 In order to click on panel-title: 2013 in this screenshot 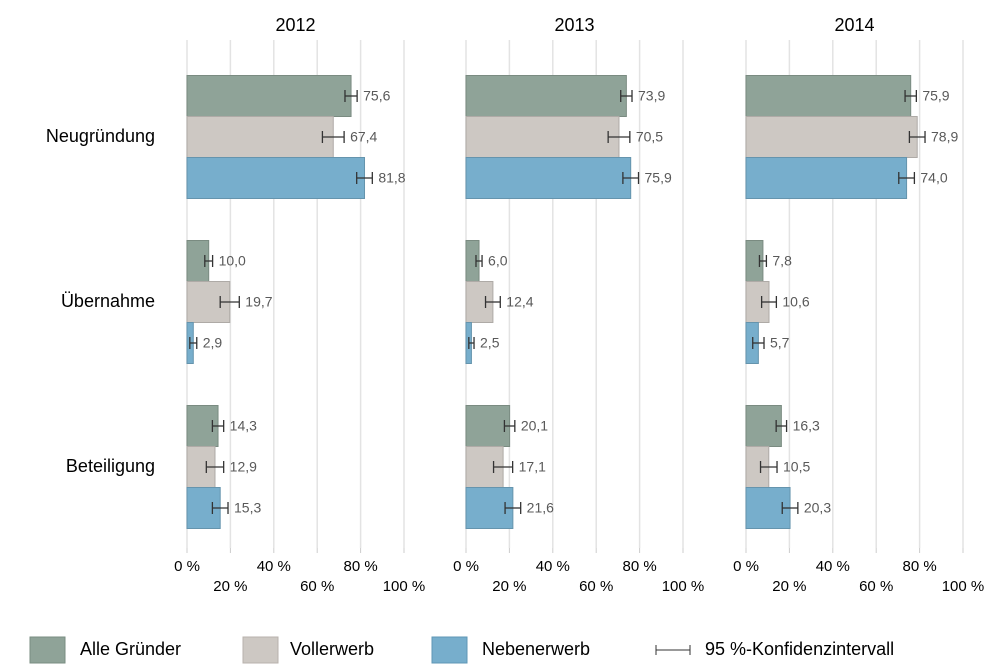, I will do `click(574, 25)`.